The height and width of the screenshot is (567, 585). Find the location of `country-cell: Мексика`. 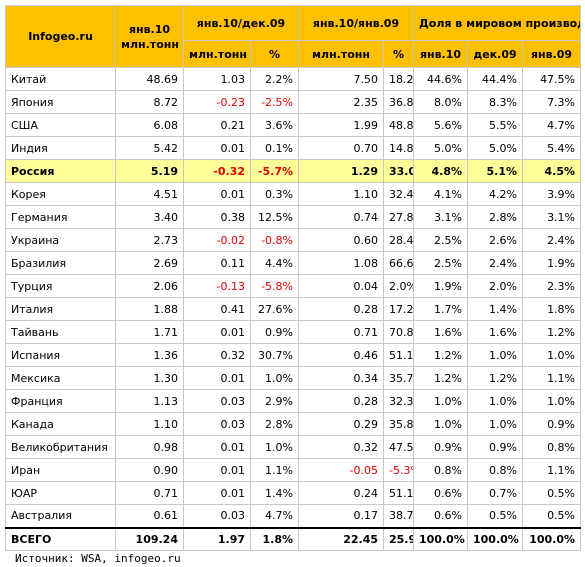

country-cell: Мексика is located at coordinates (60, 378).